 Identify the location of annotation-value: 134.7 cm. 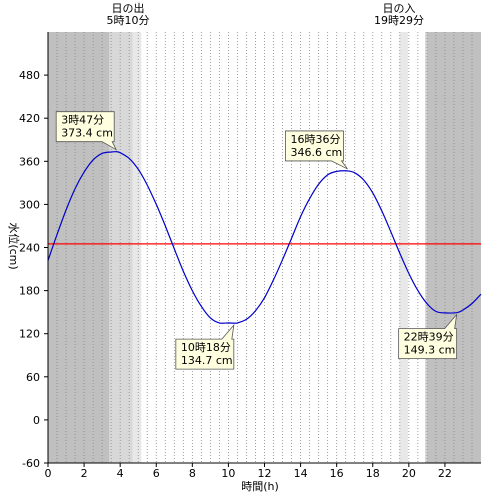
(207, 360).